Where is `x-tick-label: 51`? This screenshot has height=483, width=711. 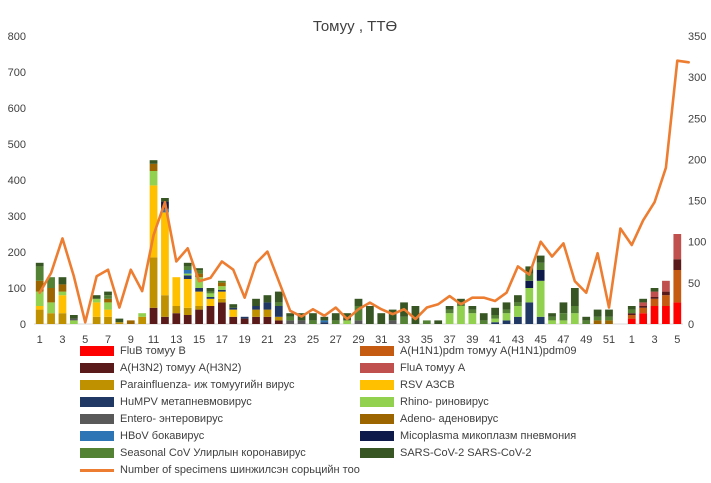 x-tick-label: 51 is located at coordinates (609, 340).